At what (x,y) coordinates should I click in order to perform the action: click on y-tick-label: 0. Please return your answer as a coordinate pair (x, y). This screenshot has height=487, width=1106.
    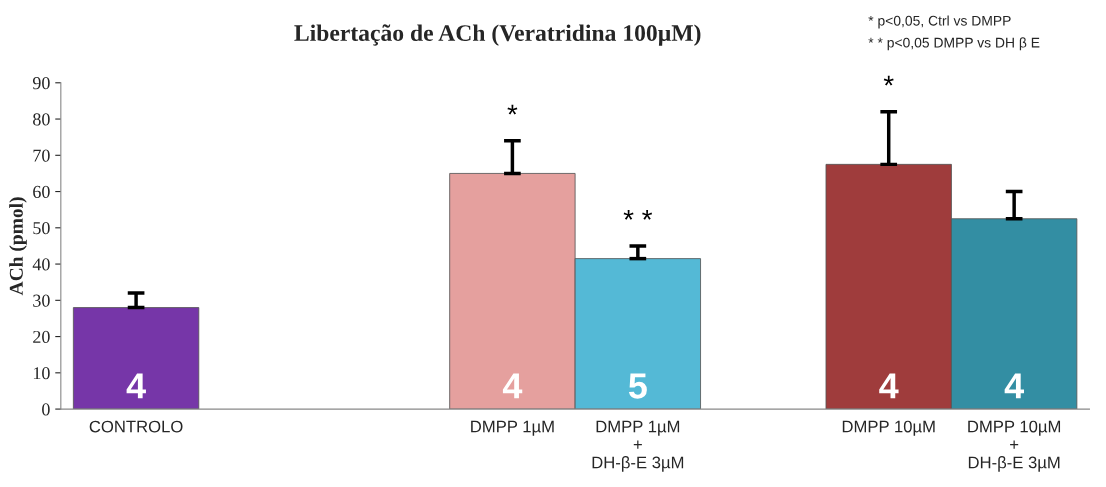
    Looking at the image, I should click on (46, 409).